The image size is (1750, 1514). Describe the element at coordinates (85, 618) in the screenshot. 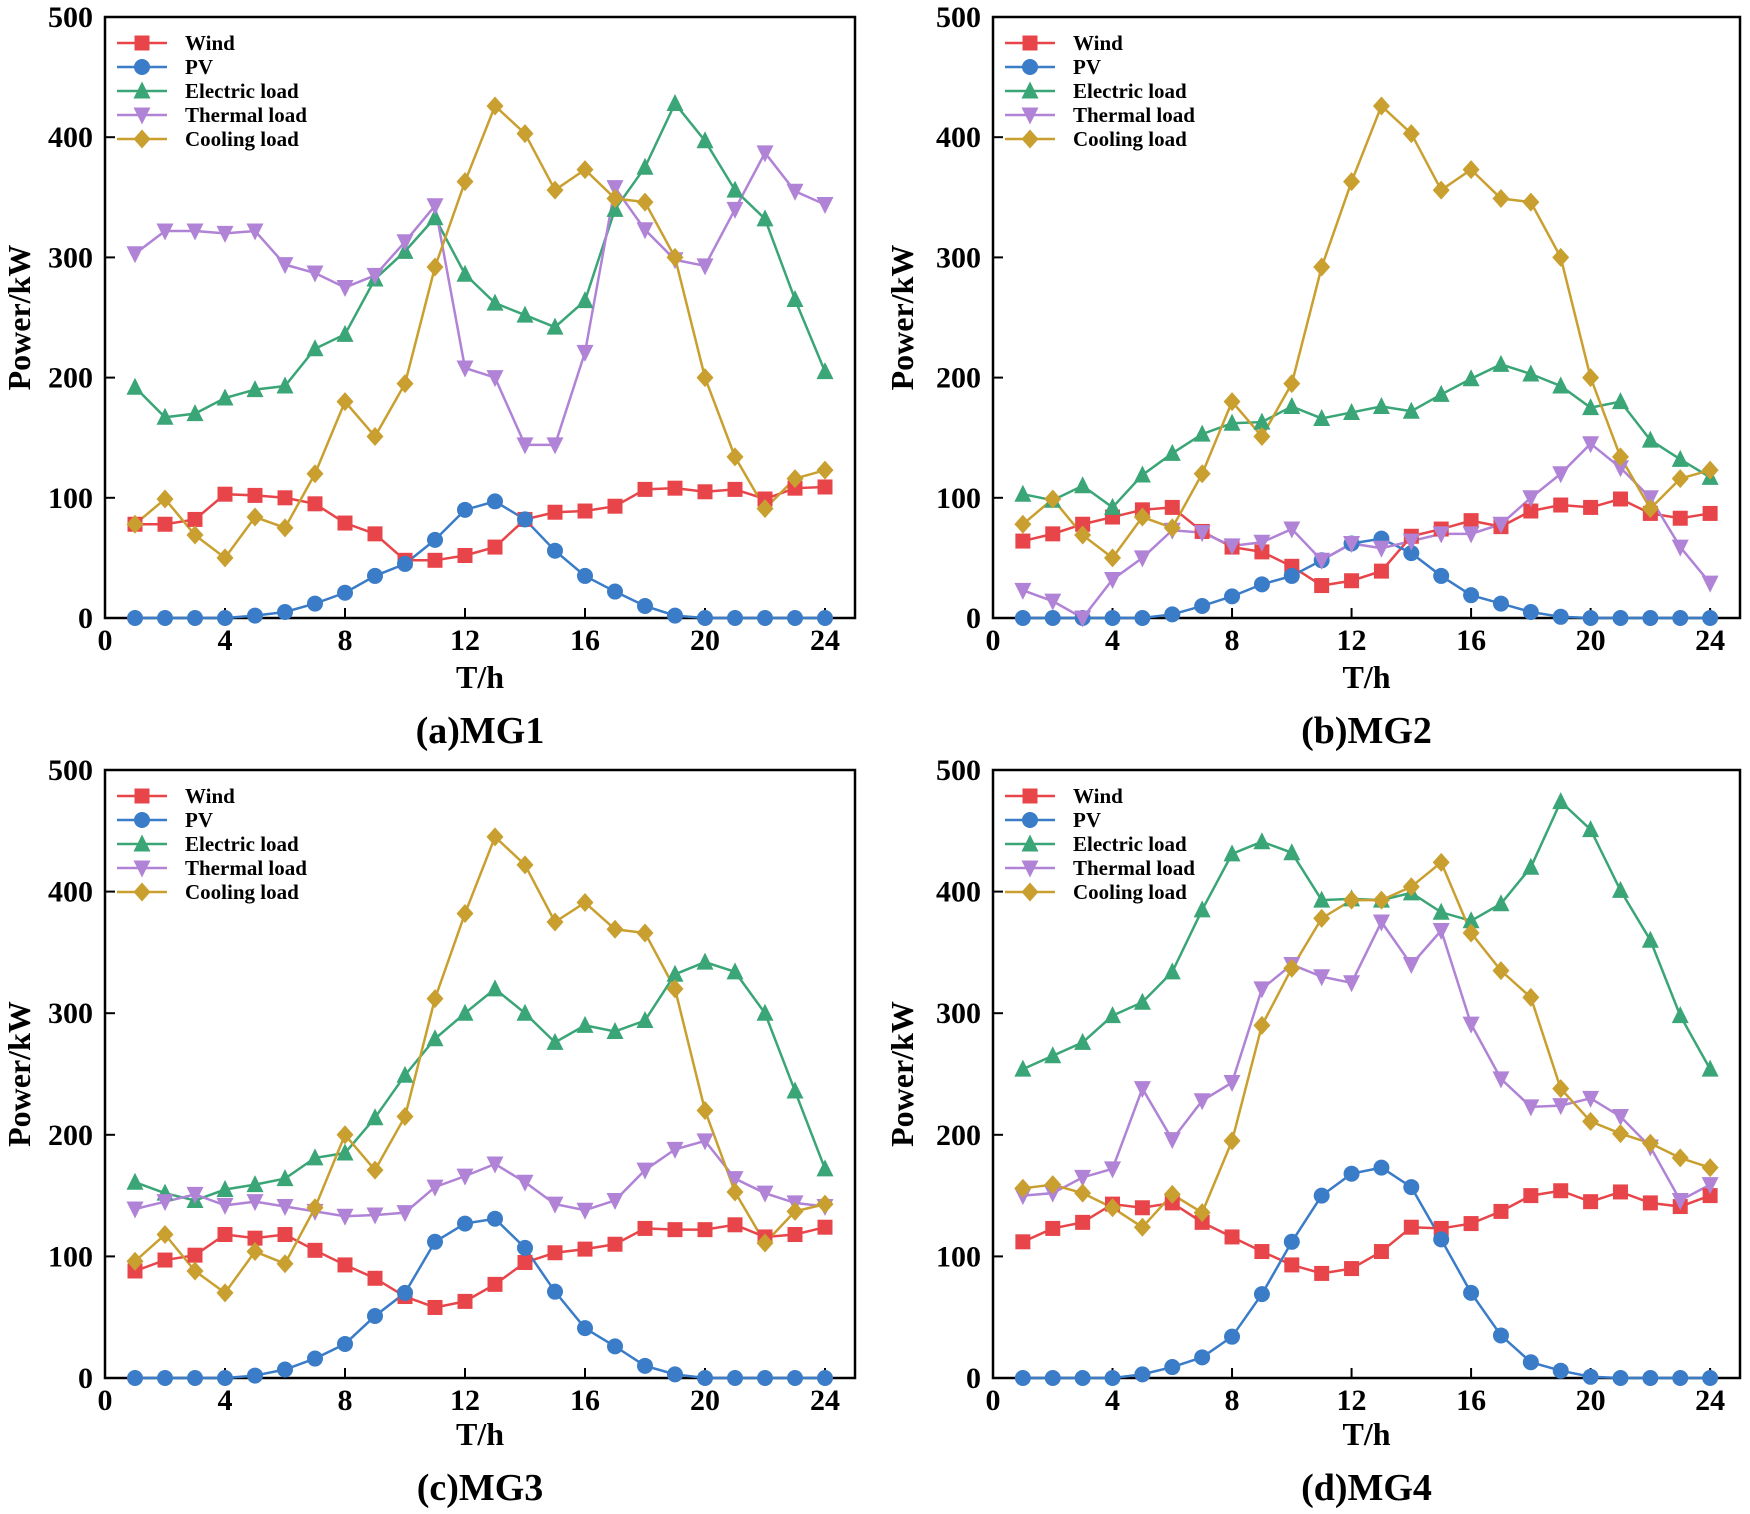

I see `y-tick-label: 0` at that location.